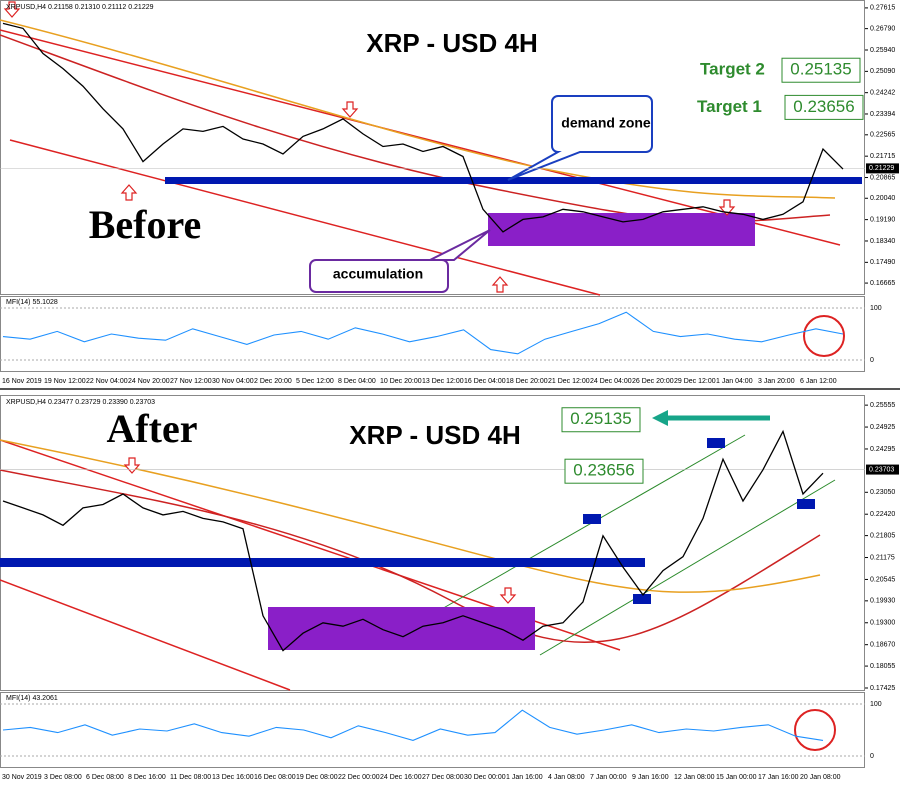  What do you see at coordinates (32, 698) in the screenshot?
I see `mfi-header: MFI(14) 43.2061` at bounding box center [32, 698].